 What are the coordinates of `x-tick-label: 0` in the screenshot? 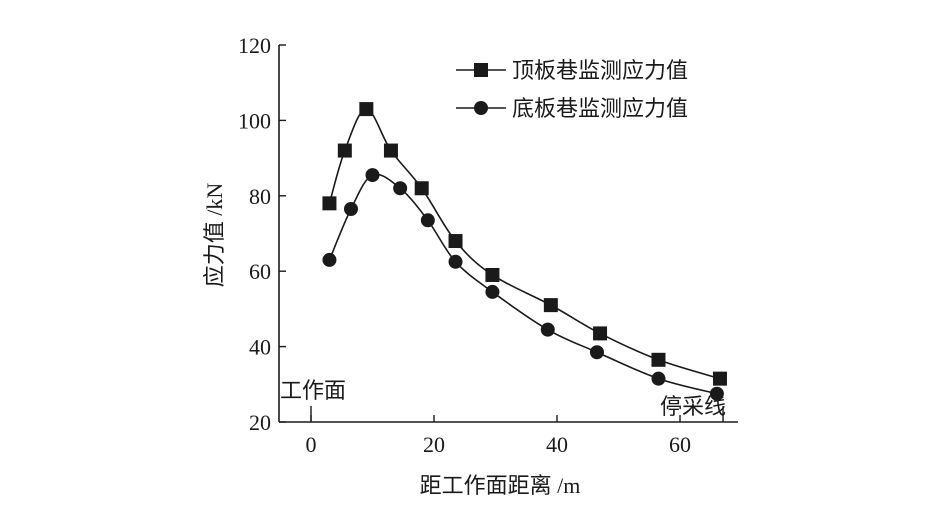 It's located at (311, 444).